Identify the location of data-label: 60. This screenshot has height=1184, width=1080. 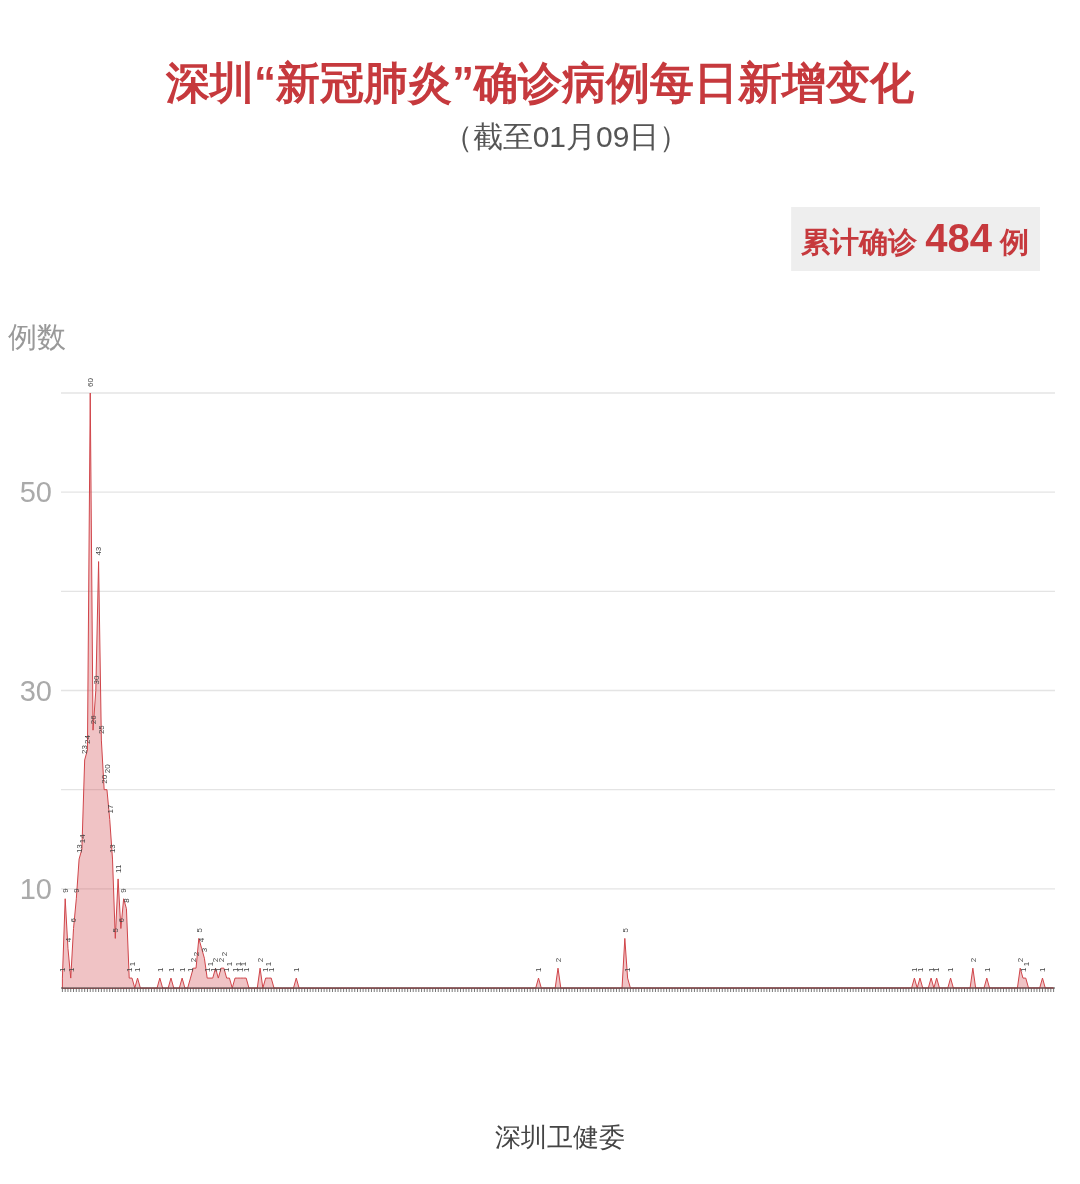
(91, 382).